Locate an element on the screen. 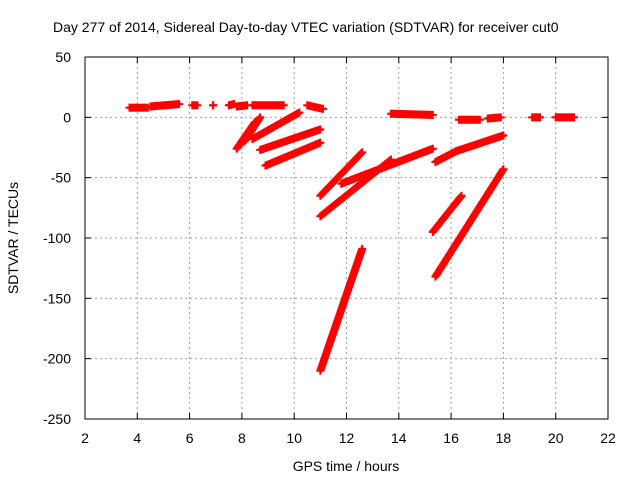 The height and width of the screenshot is (480, 640). y-tick-label: 0 is located at coordinates (67, 117).